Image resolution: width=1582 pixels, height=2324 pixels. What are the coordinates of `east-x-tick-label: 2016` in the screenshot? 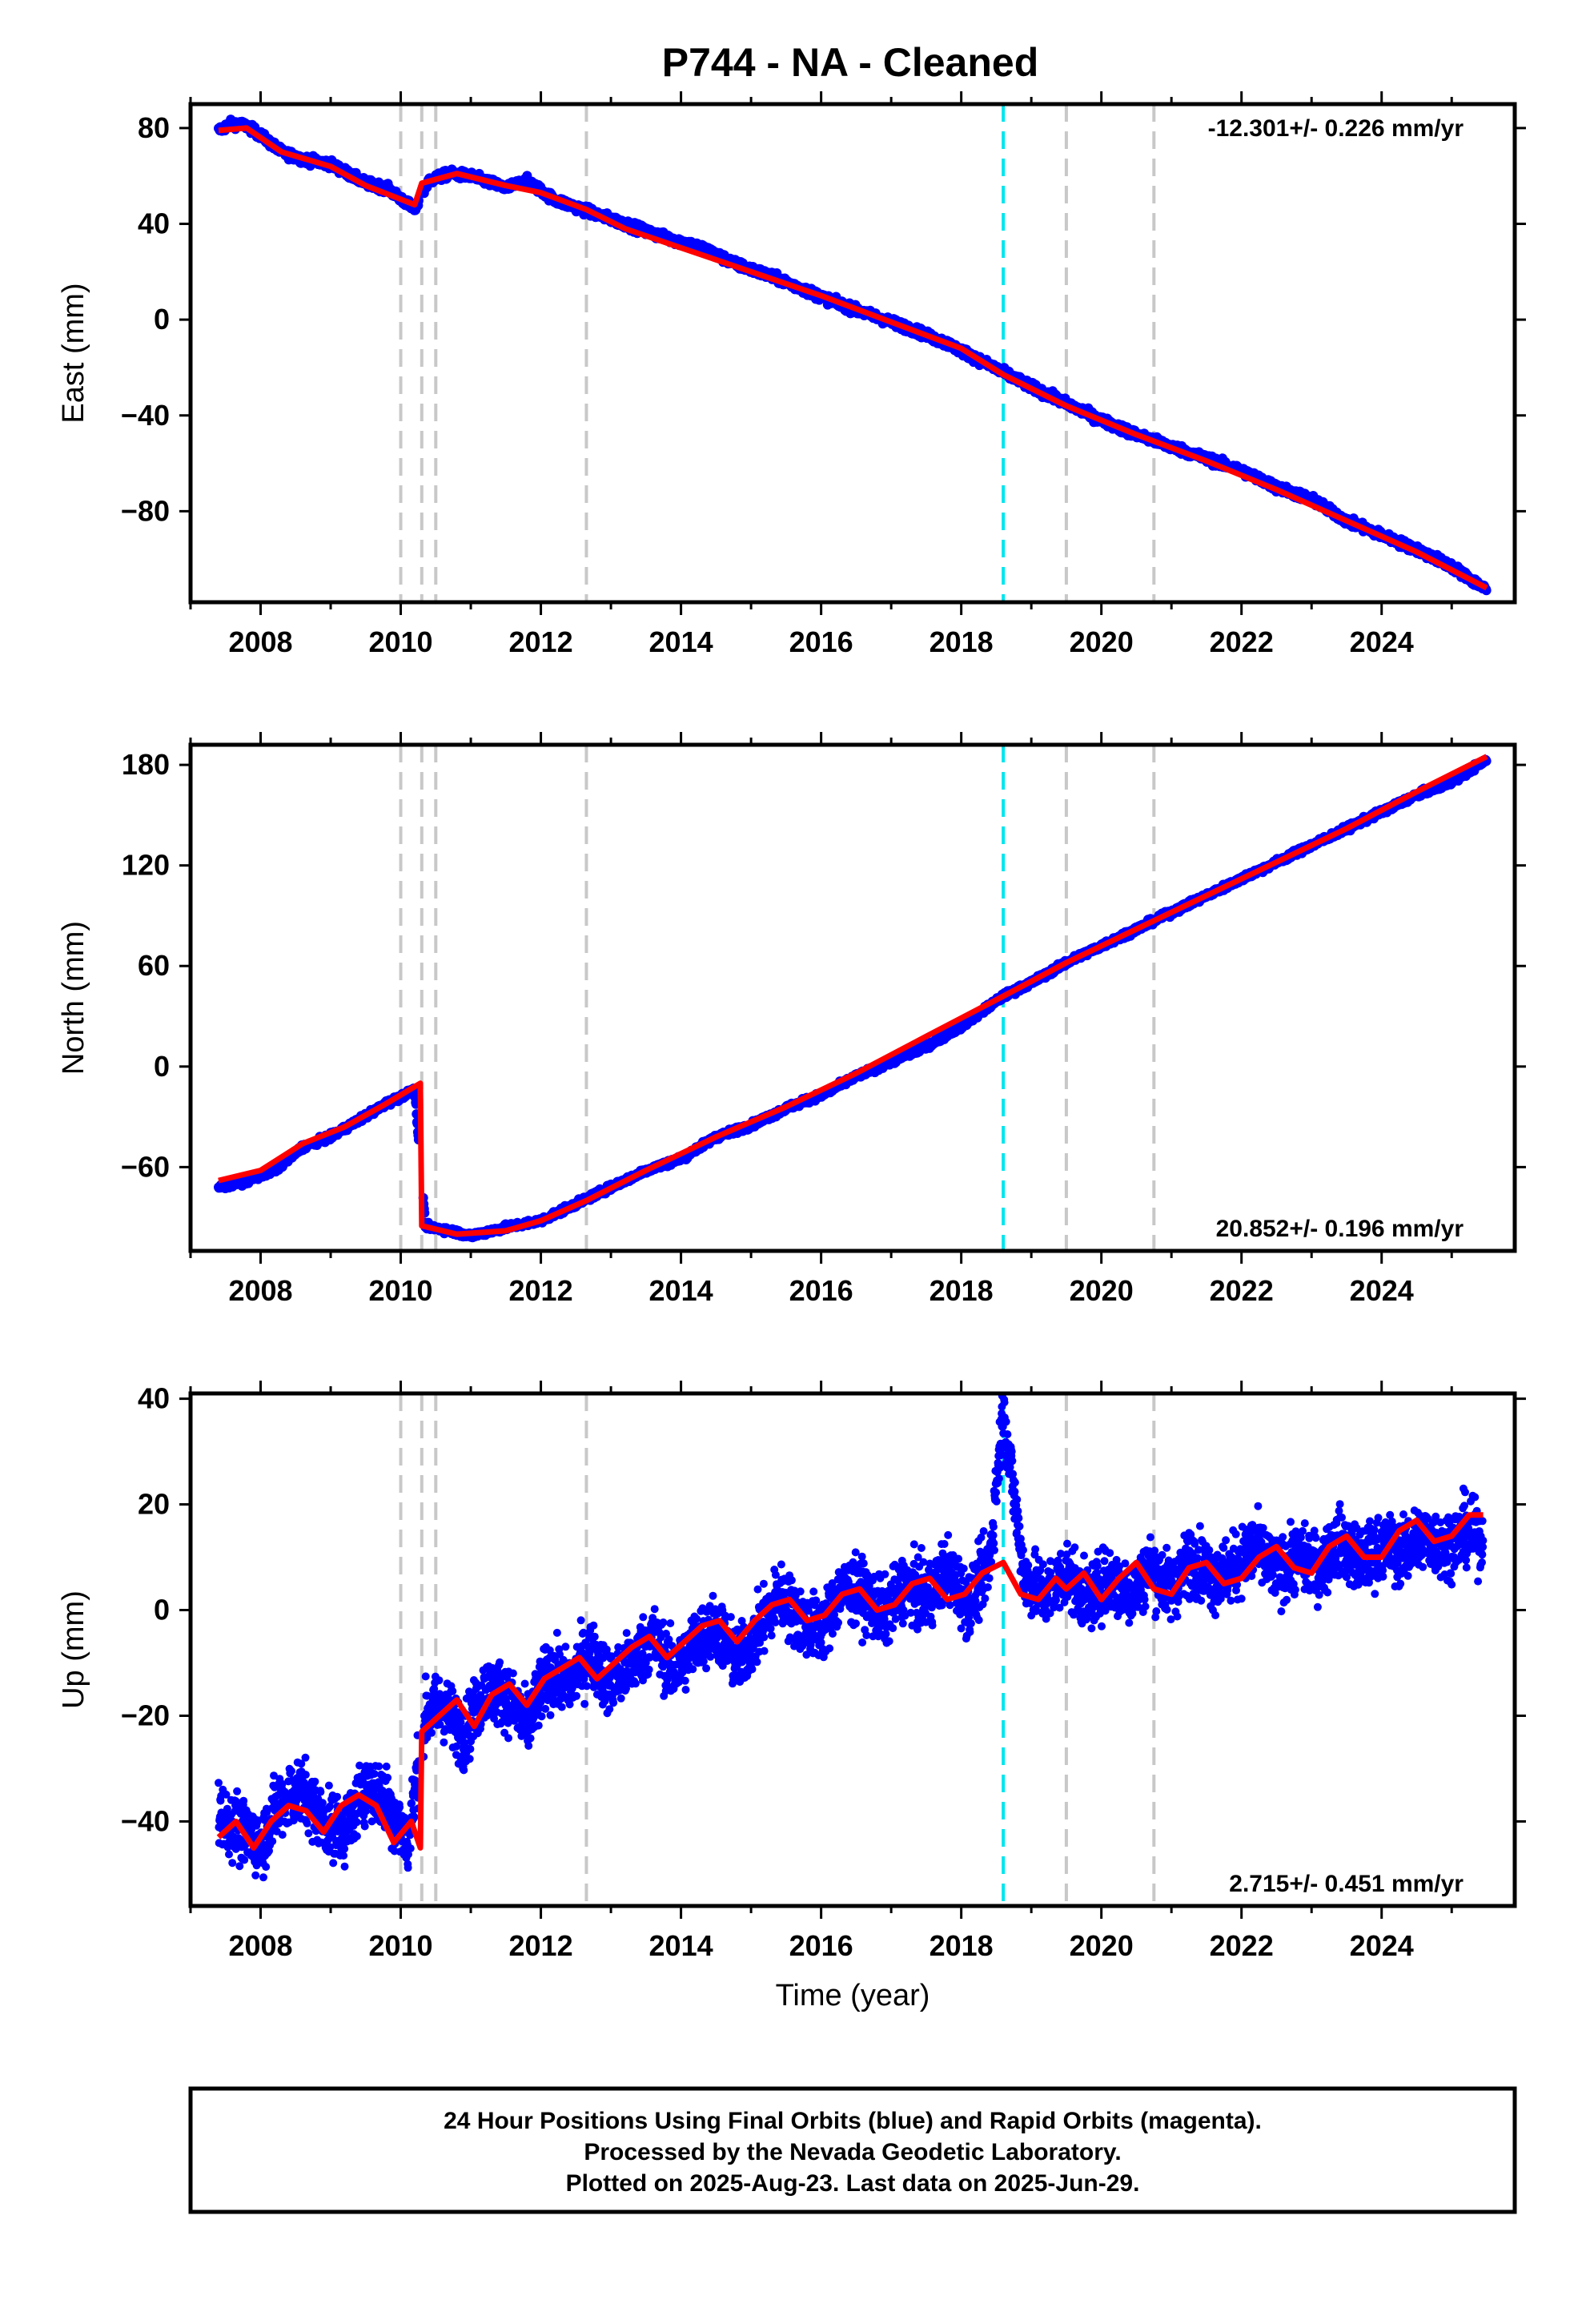 It's located at (821, 641).